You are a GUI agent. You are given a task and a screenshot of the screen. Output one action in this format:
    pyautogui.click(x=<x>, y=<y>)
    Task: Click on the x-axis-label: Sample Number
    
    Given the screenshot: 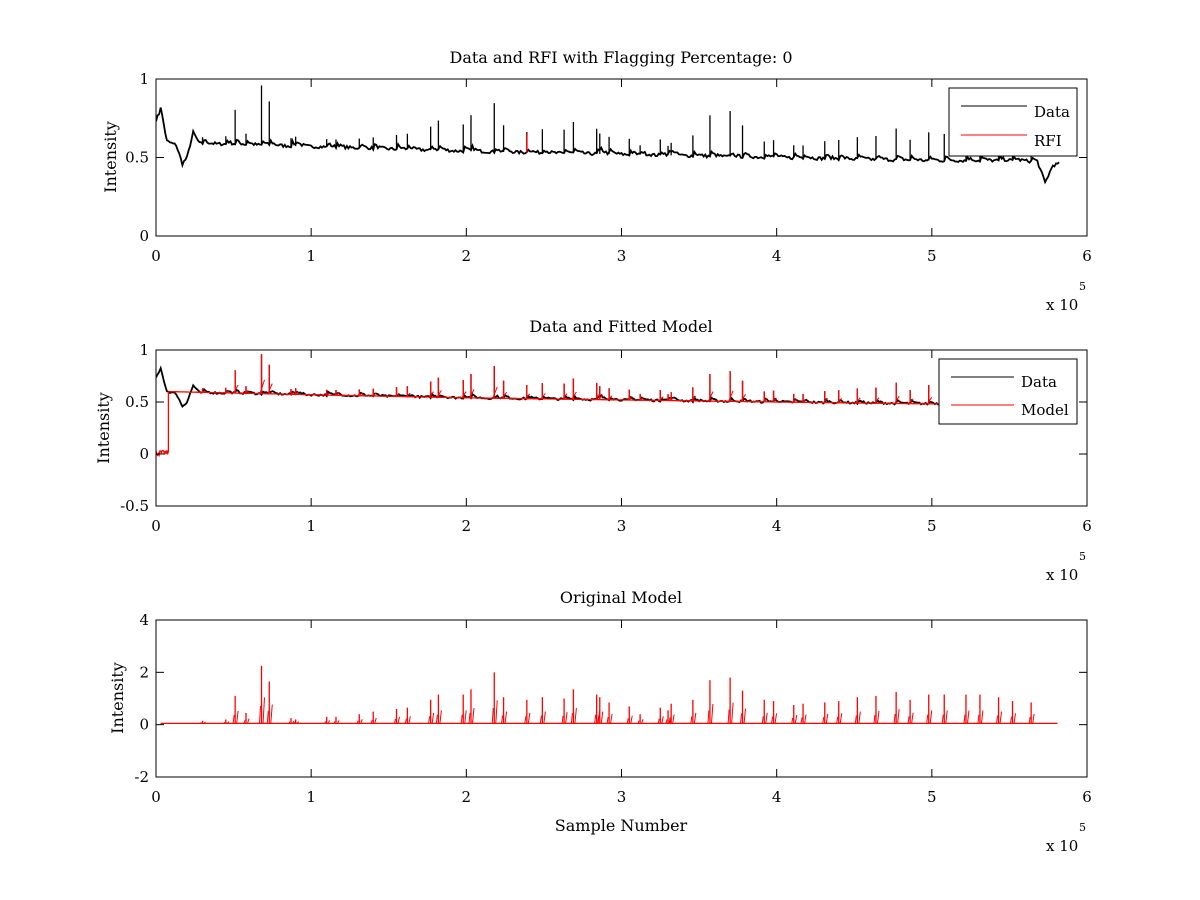 What is the action you would take?
    pyautogui.click(x=621, y=825)
    